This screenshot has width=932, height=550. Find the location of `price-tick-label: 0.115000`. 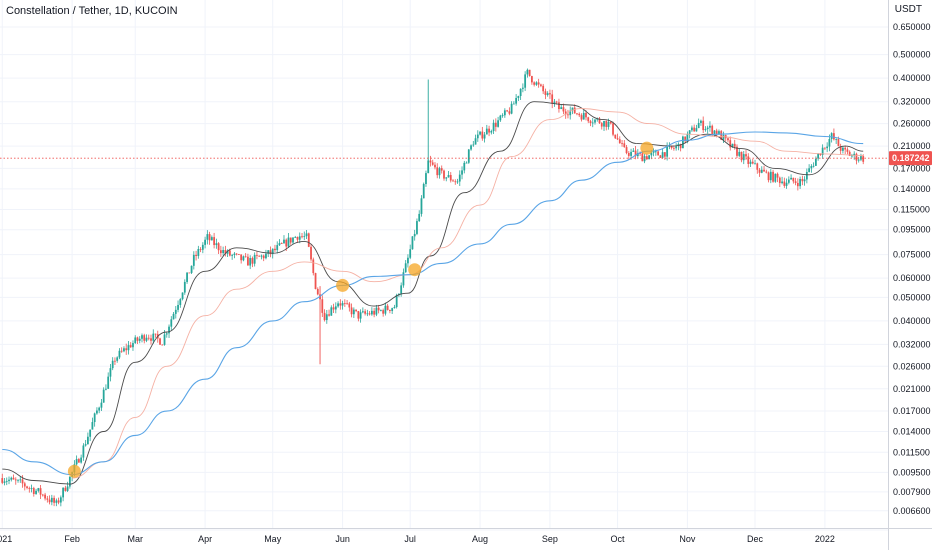

price-tick-label: 0.115000 is located at coordinates (911, 210).